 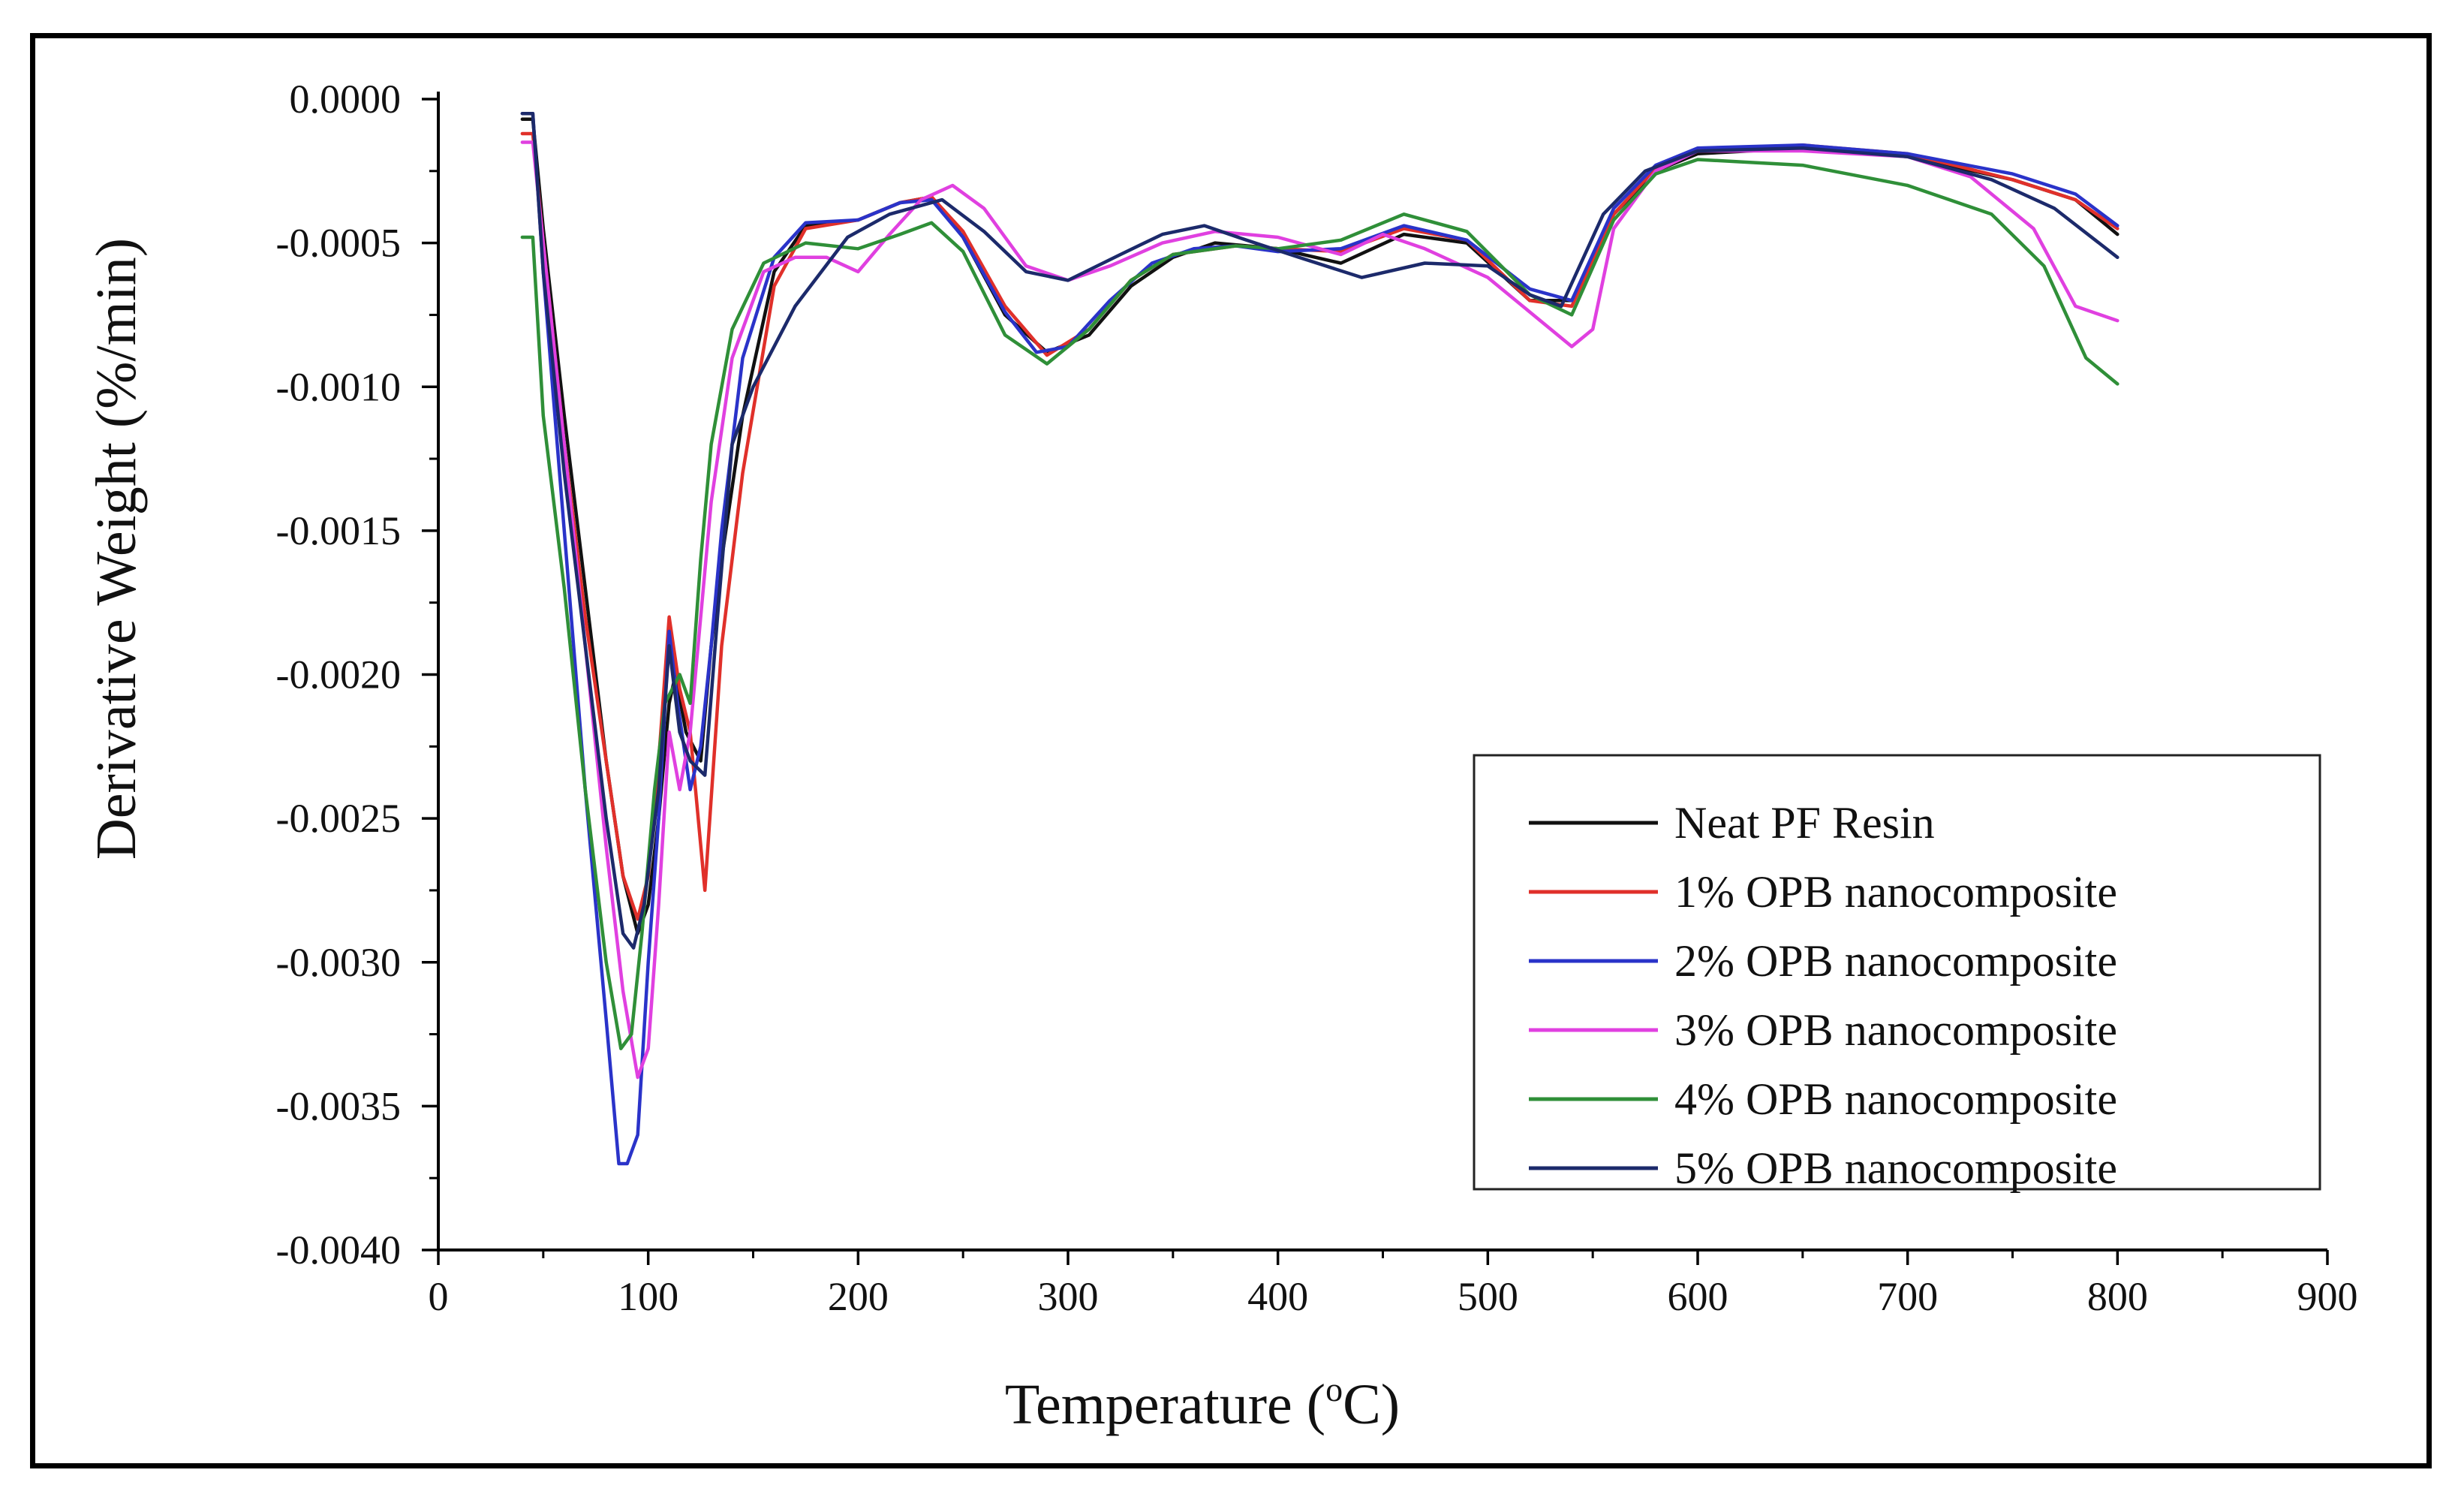 I want to click on x-tick-label: 300, so click(x=1068, y=1296).